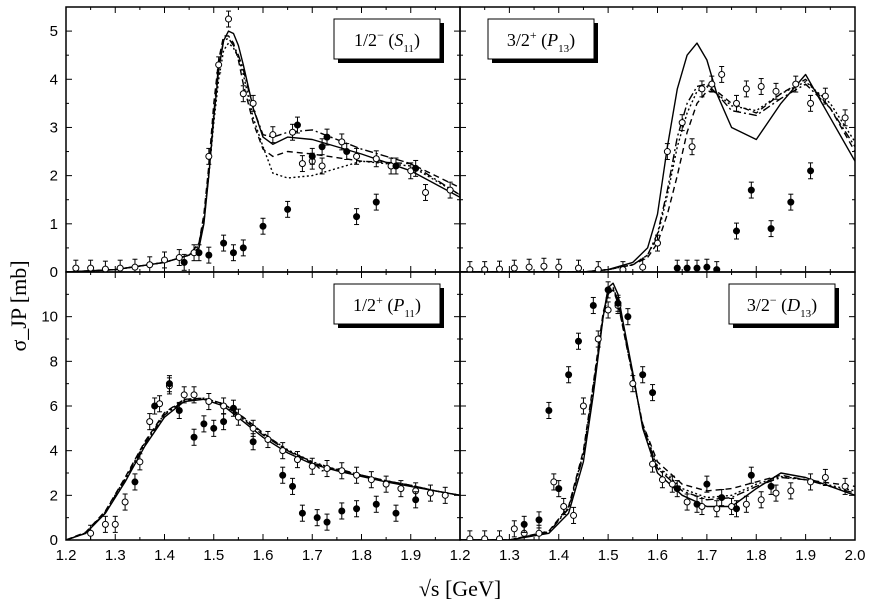 The height and width of the screenshot is (608, 872). Describe the element at coordinates (387, 306) in the screenshot. I see `legend-label: 1/2+ (P11)` at that location.